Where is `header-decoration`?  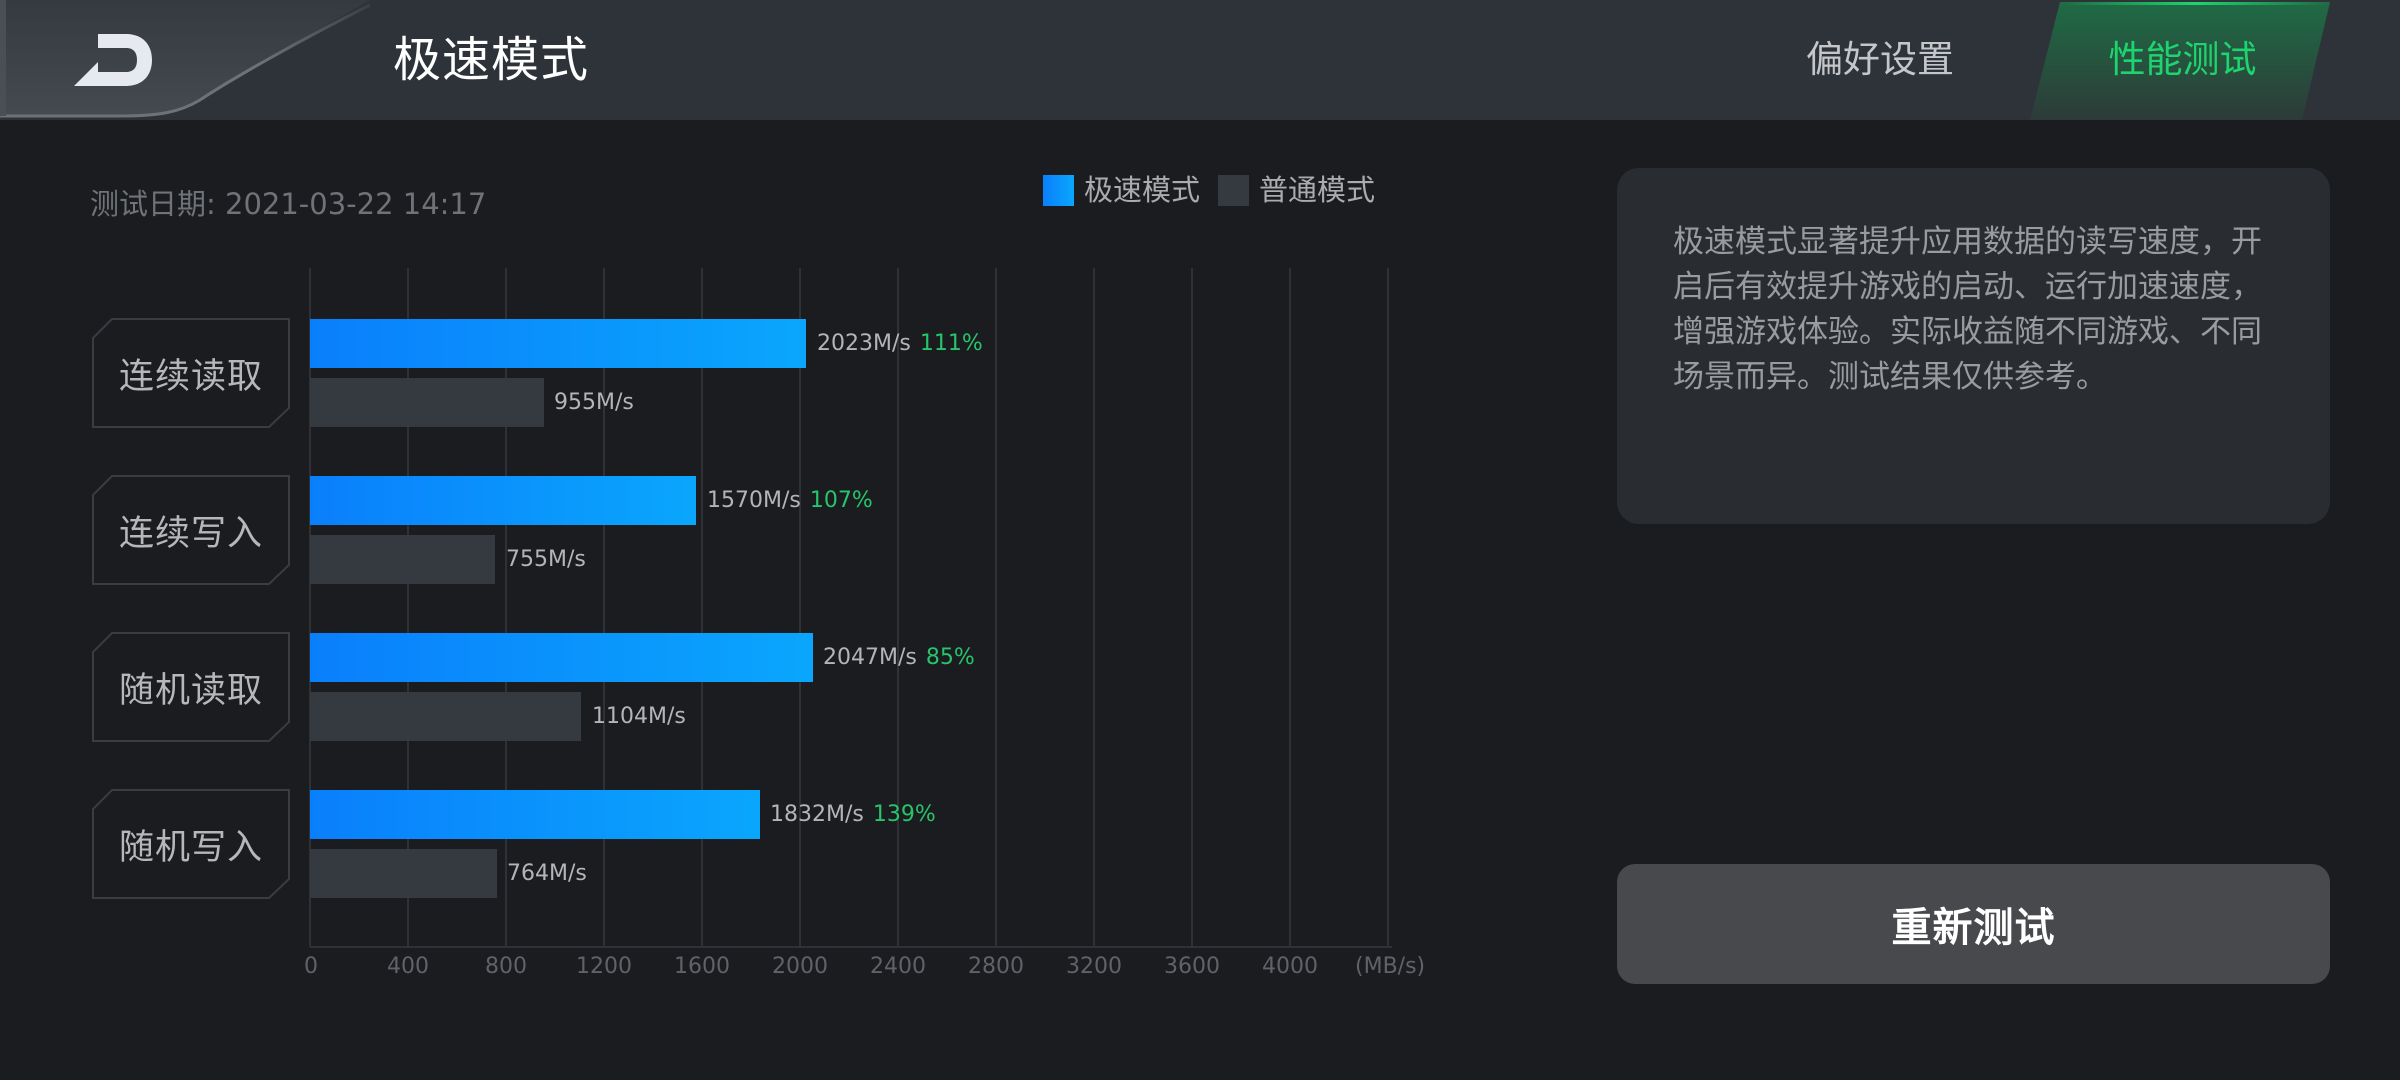
header-decoration is located at coordinates (185, 59).